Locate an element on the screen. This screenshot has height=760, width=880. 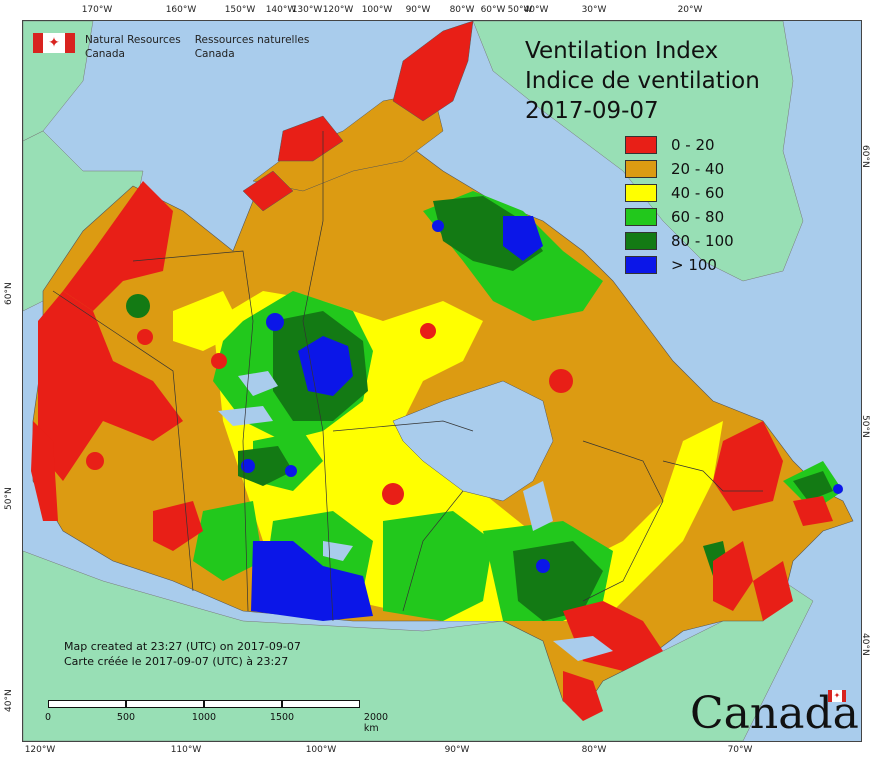
wordmark-flag-icon: ✦ is located at coordinates (837, 696).